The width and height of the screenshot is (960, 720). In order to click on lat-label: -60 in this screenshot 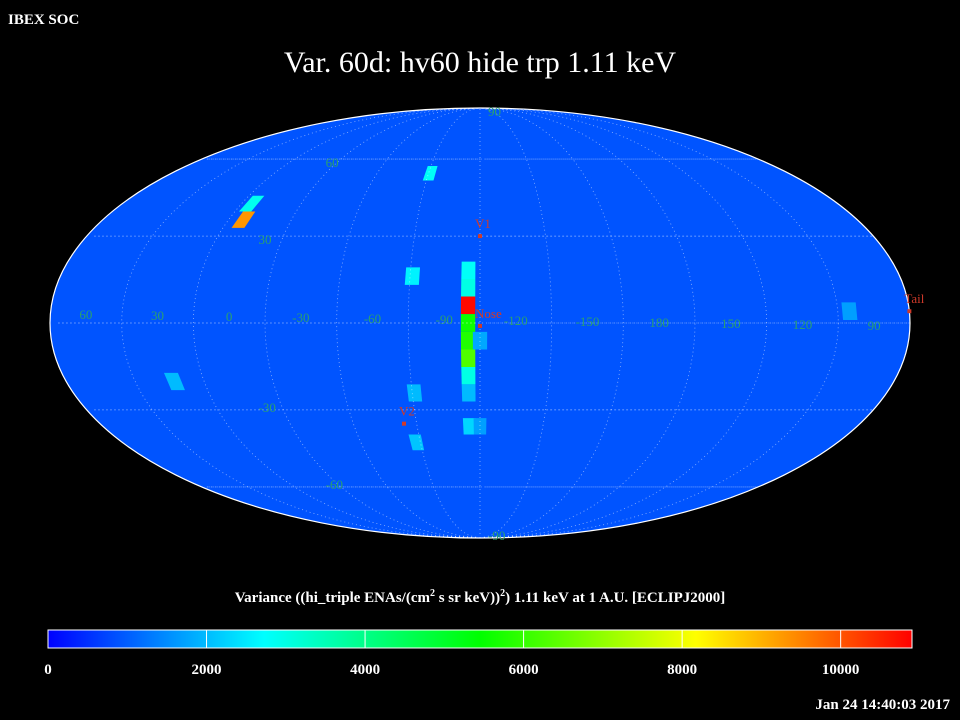, I will do `click(334, 484)`.